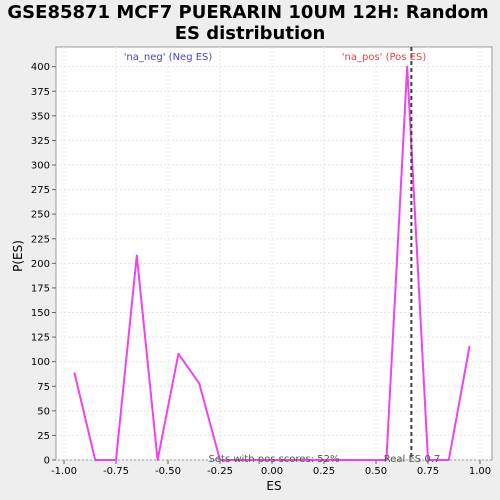 The width and height of the screenshot is (500, 500). What do you see at coordinates (40, 116) in the screenshot?
I see `y-tick-label: 350` at bounding box center [40, 116].